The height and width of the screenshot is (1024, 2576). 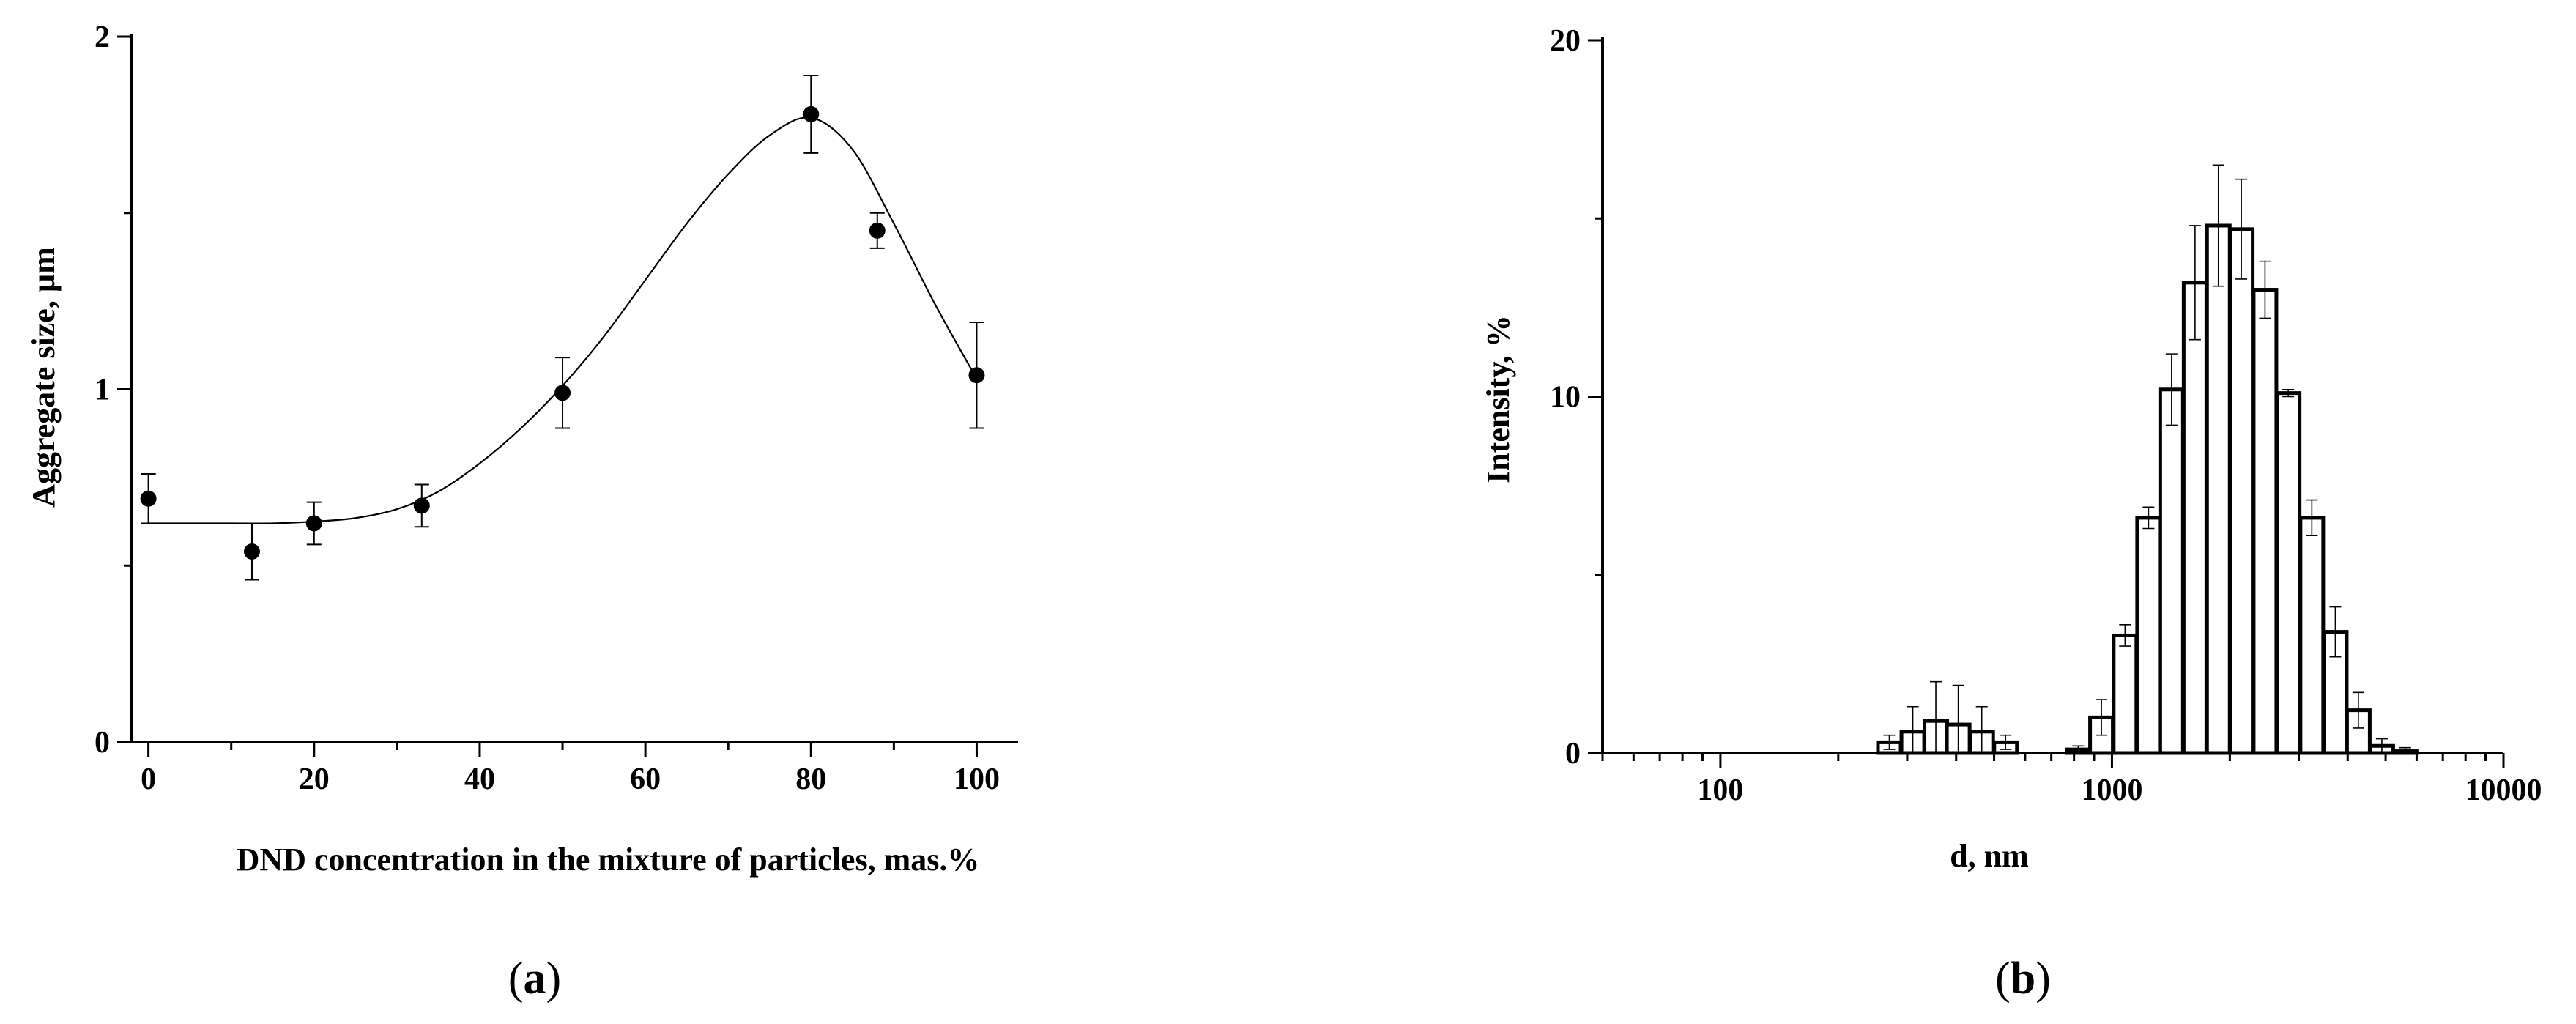 What do you see at coordinates (102, 37) in the screenshot?
I see `panel-a-y-tick-label: 2` at bounding box center [102, 37].